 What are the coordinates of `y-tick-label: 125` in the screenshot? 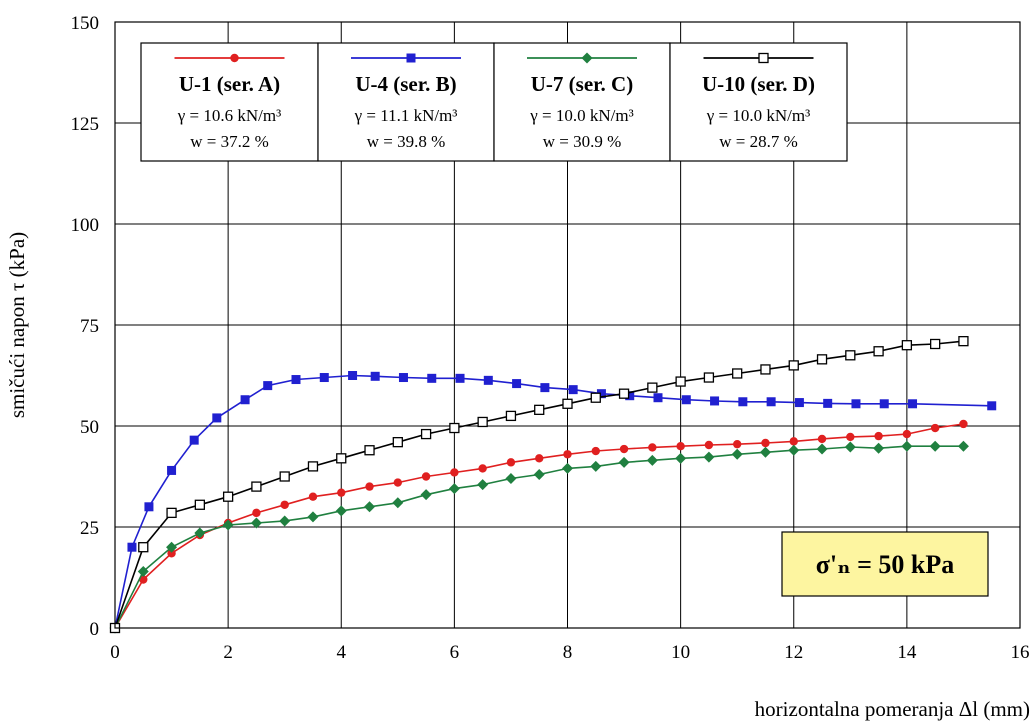 It's located at (85, 124).